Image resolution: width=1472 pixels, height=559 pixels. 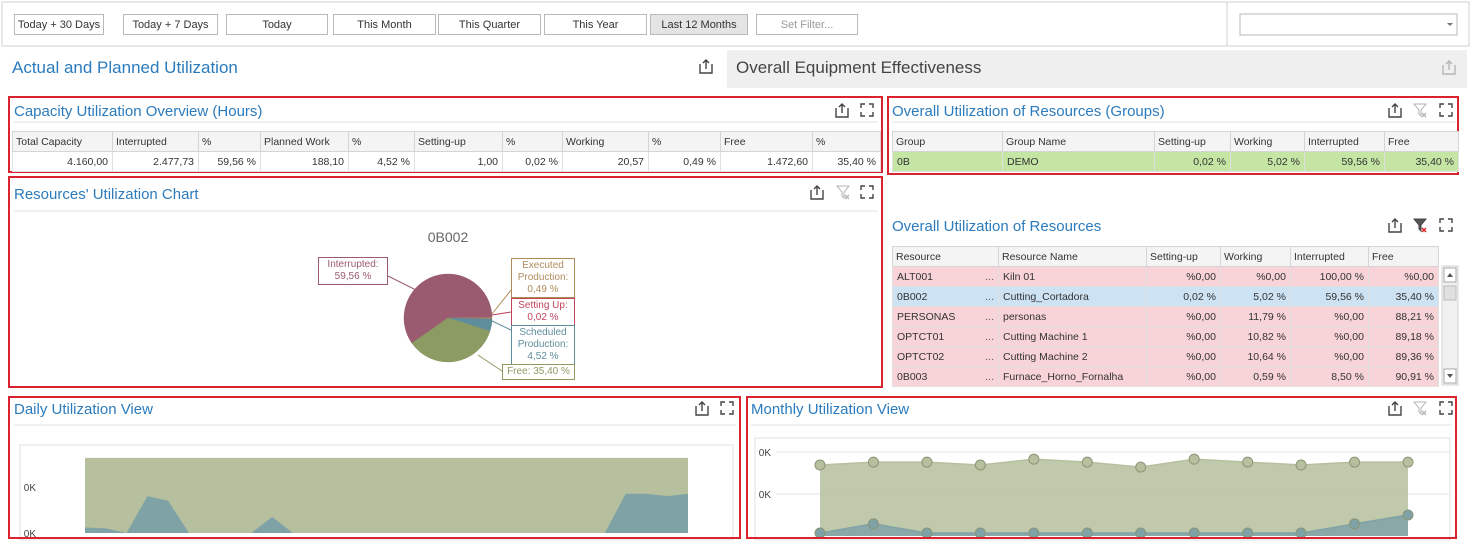 I want to click on dashboard-title: Actual and Planned Utilization, so click(x=125, y=68).